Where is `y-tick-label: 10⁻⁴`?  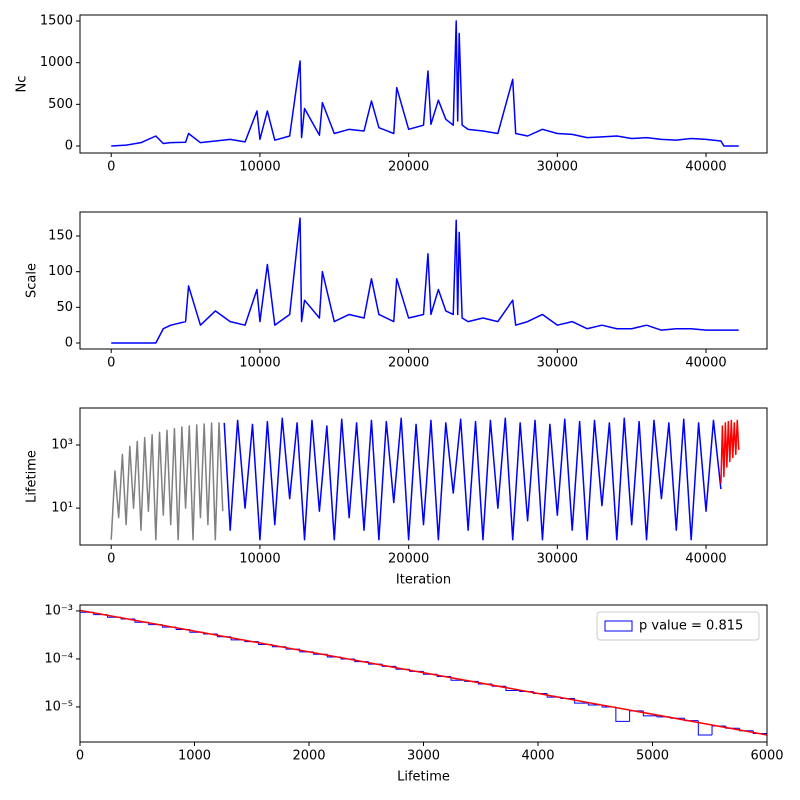 y-tick-label: 10⁻⁴ is located at coordinates (58, 658).